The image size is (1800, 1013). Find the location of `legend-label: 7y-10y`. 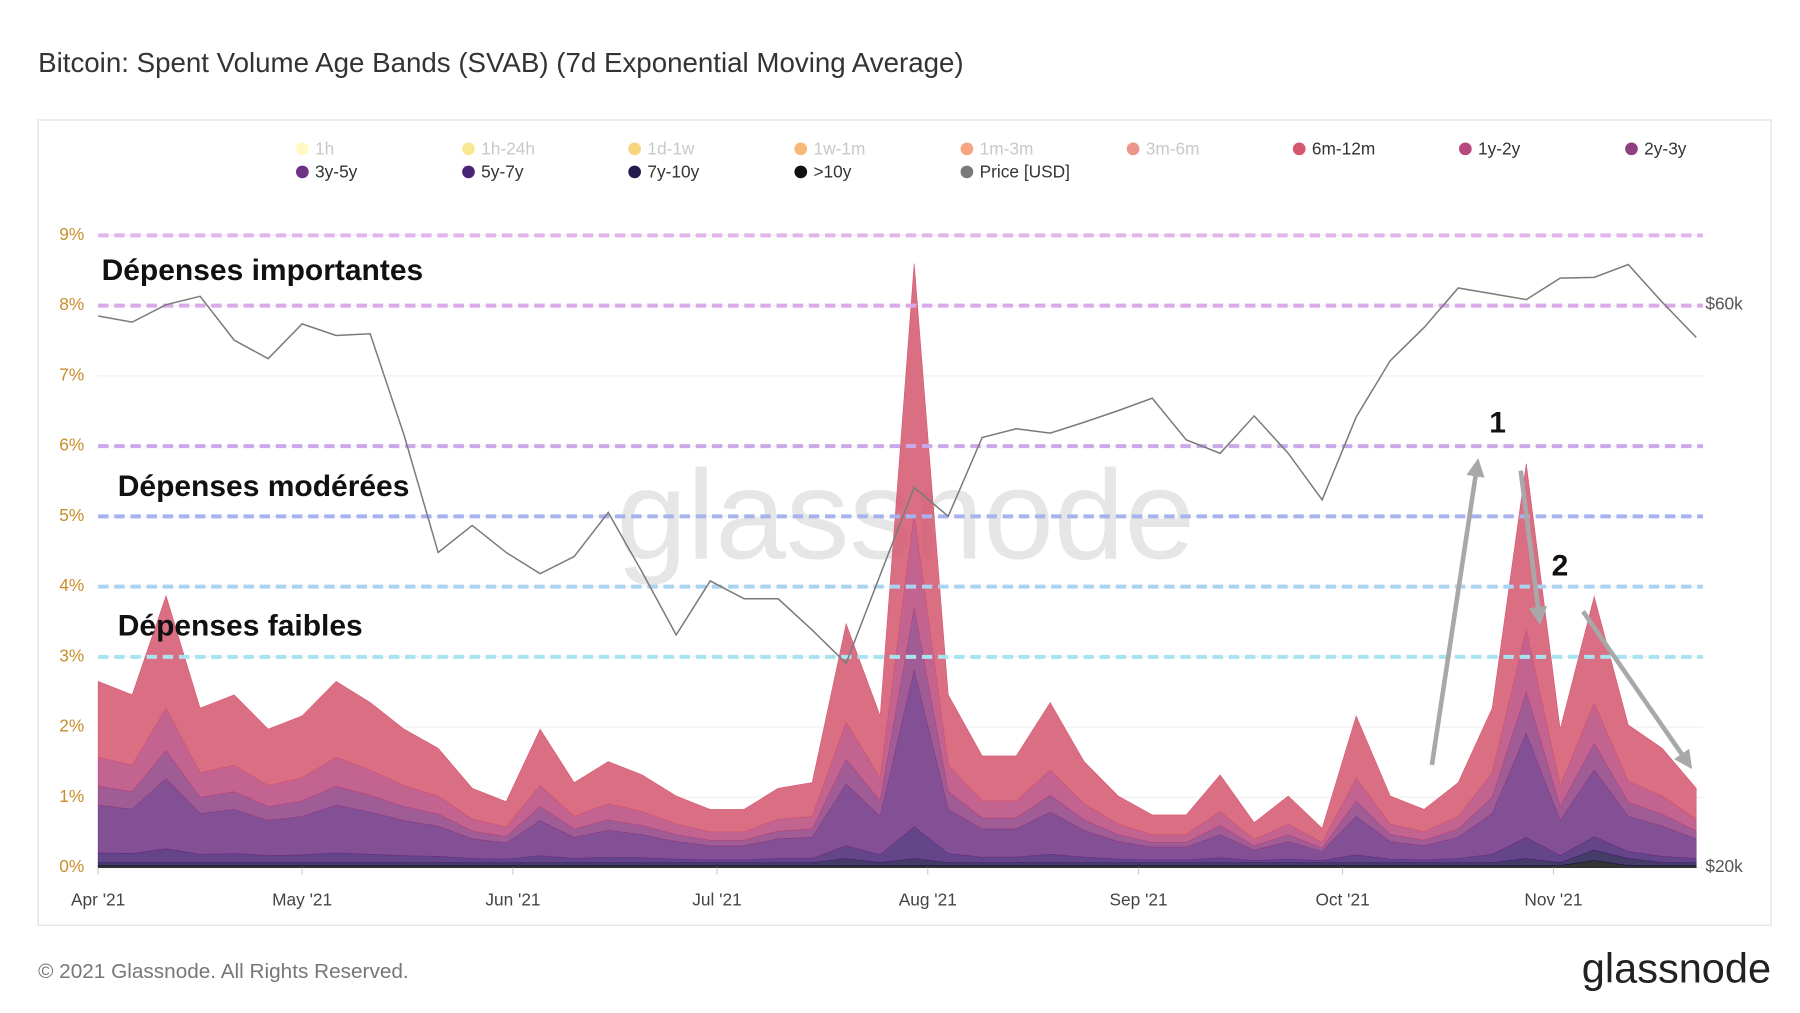

legend-label: 7y-10y is located at coordinates (673, 172).